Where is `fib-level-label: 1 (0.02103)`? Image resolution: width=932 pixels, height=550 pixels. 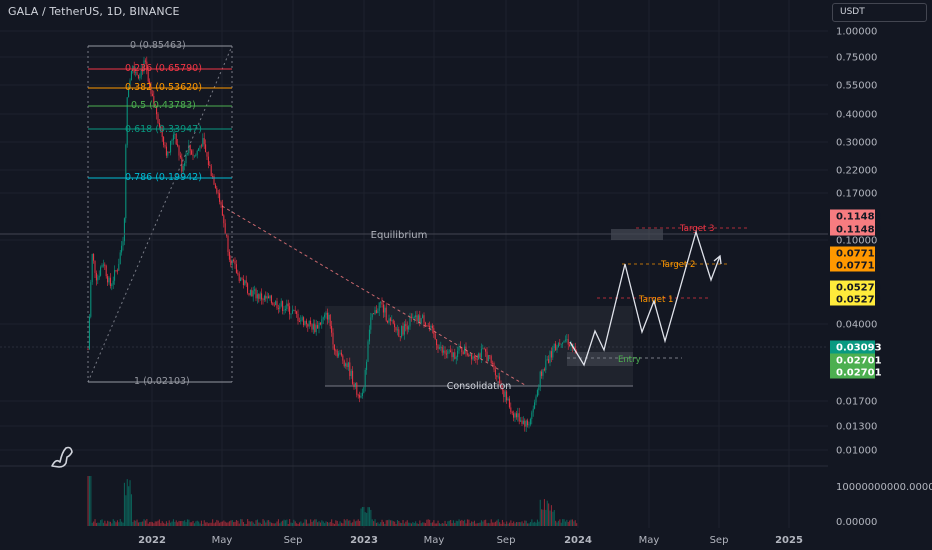
fib-level-label: 1 (0.02103) is located at coordinates (162, 381).